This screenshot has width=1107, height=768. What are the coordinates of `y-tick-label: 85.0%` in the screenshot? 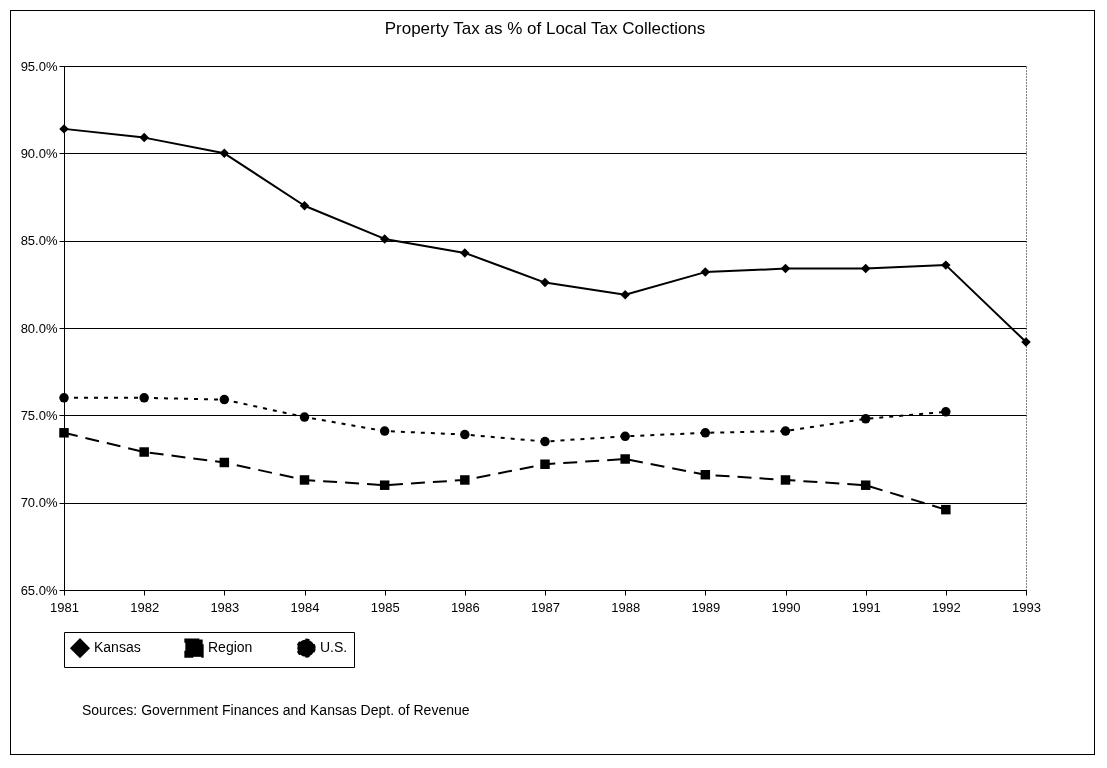 It's located at (39, 241).